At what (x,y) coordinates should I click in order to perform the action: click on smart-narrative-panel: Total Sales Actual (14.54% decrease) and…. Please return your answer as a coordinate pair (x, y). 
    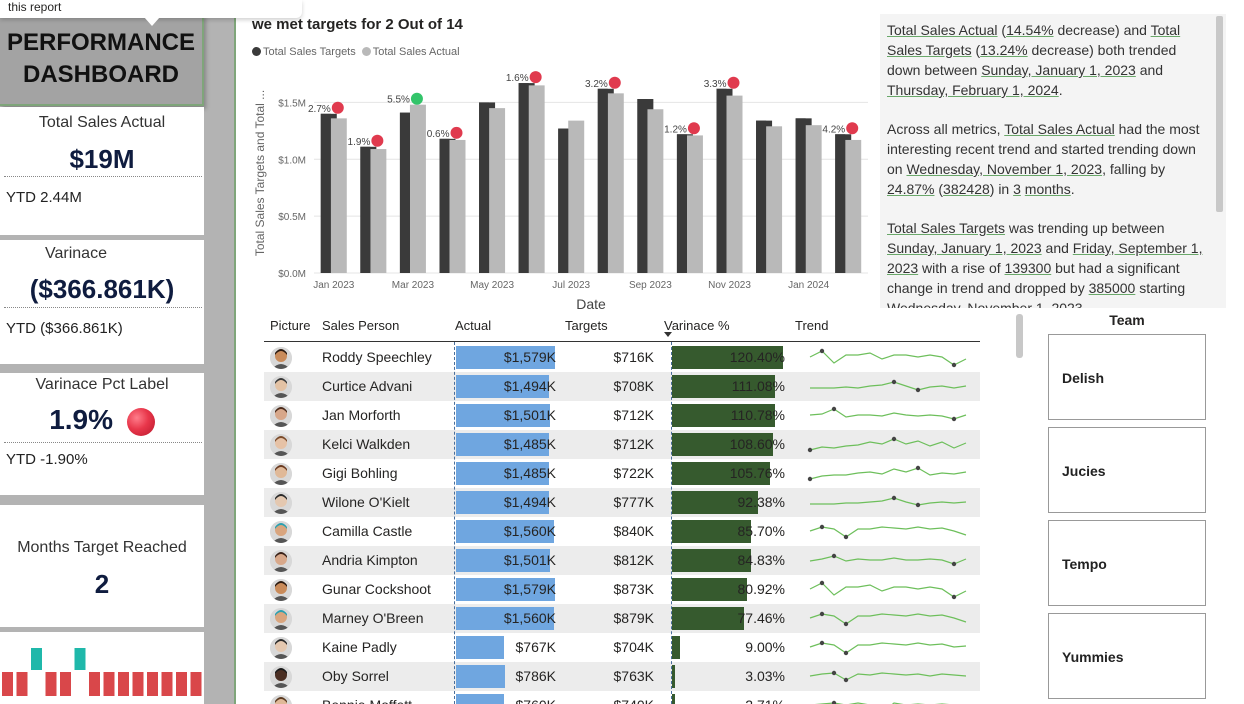
    Looking at the image, I should click on (1053, 161).